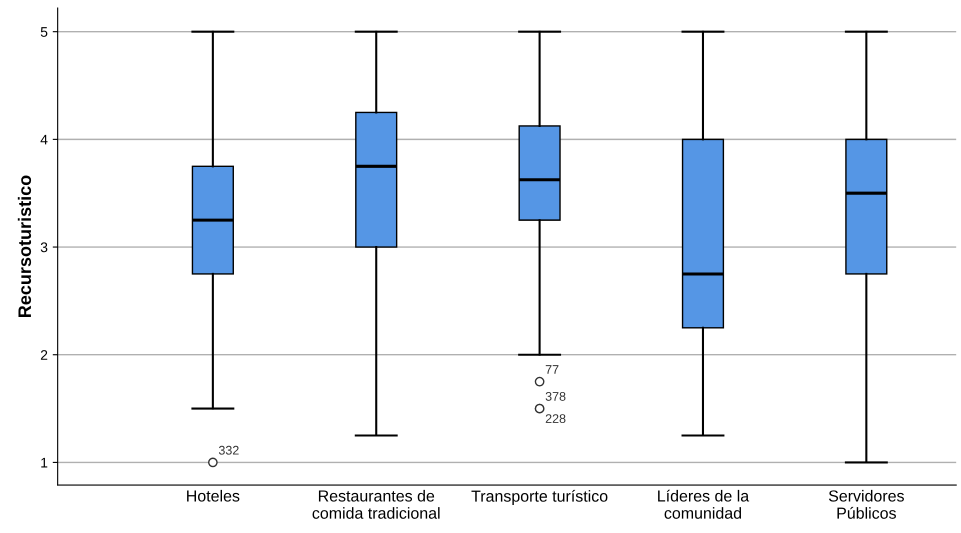 The height and width of the screenshot is (533, 961). Describe the element at coordinates (44, 32) in the screenshot. I see `y-tick-label: 5` at that location.